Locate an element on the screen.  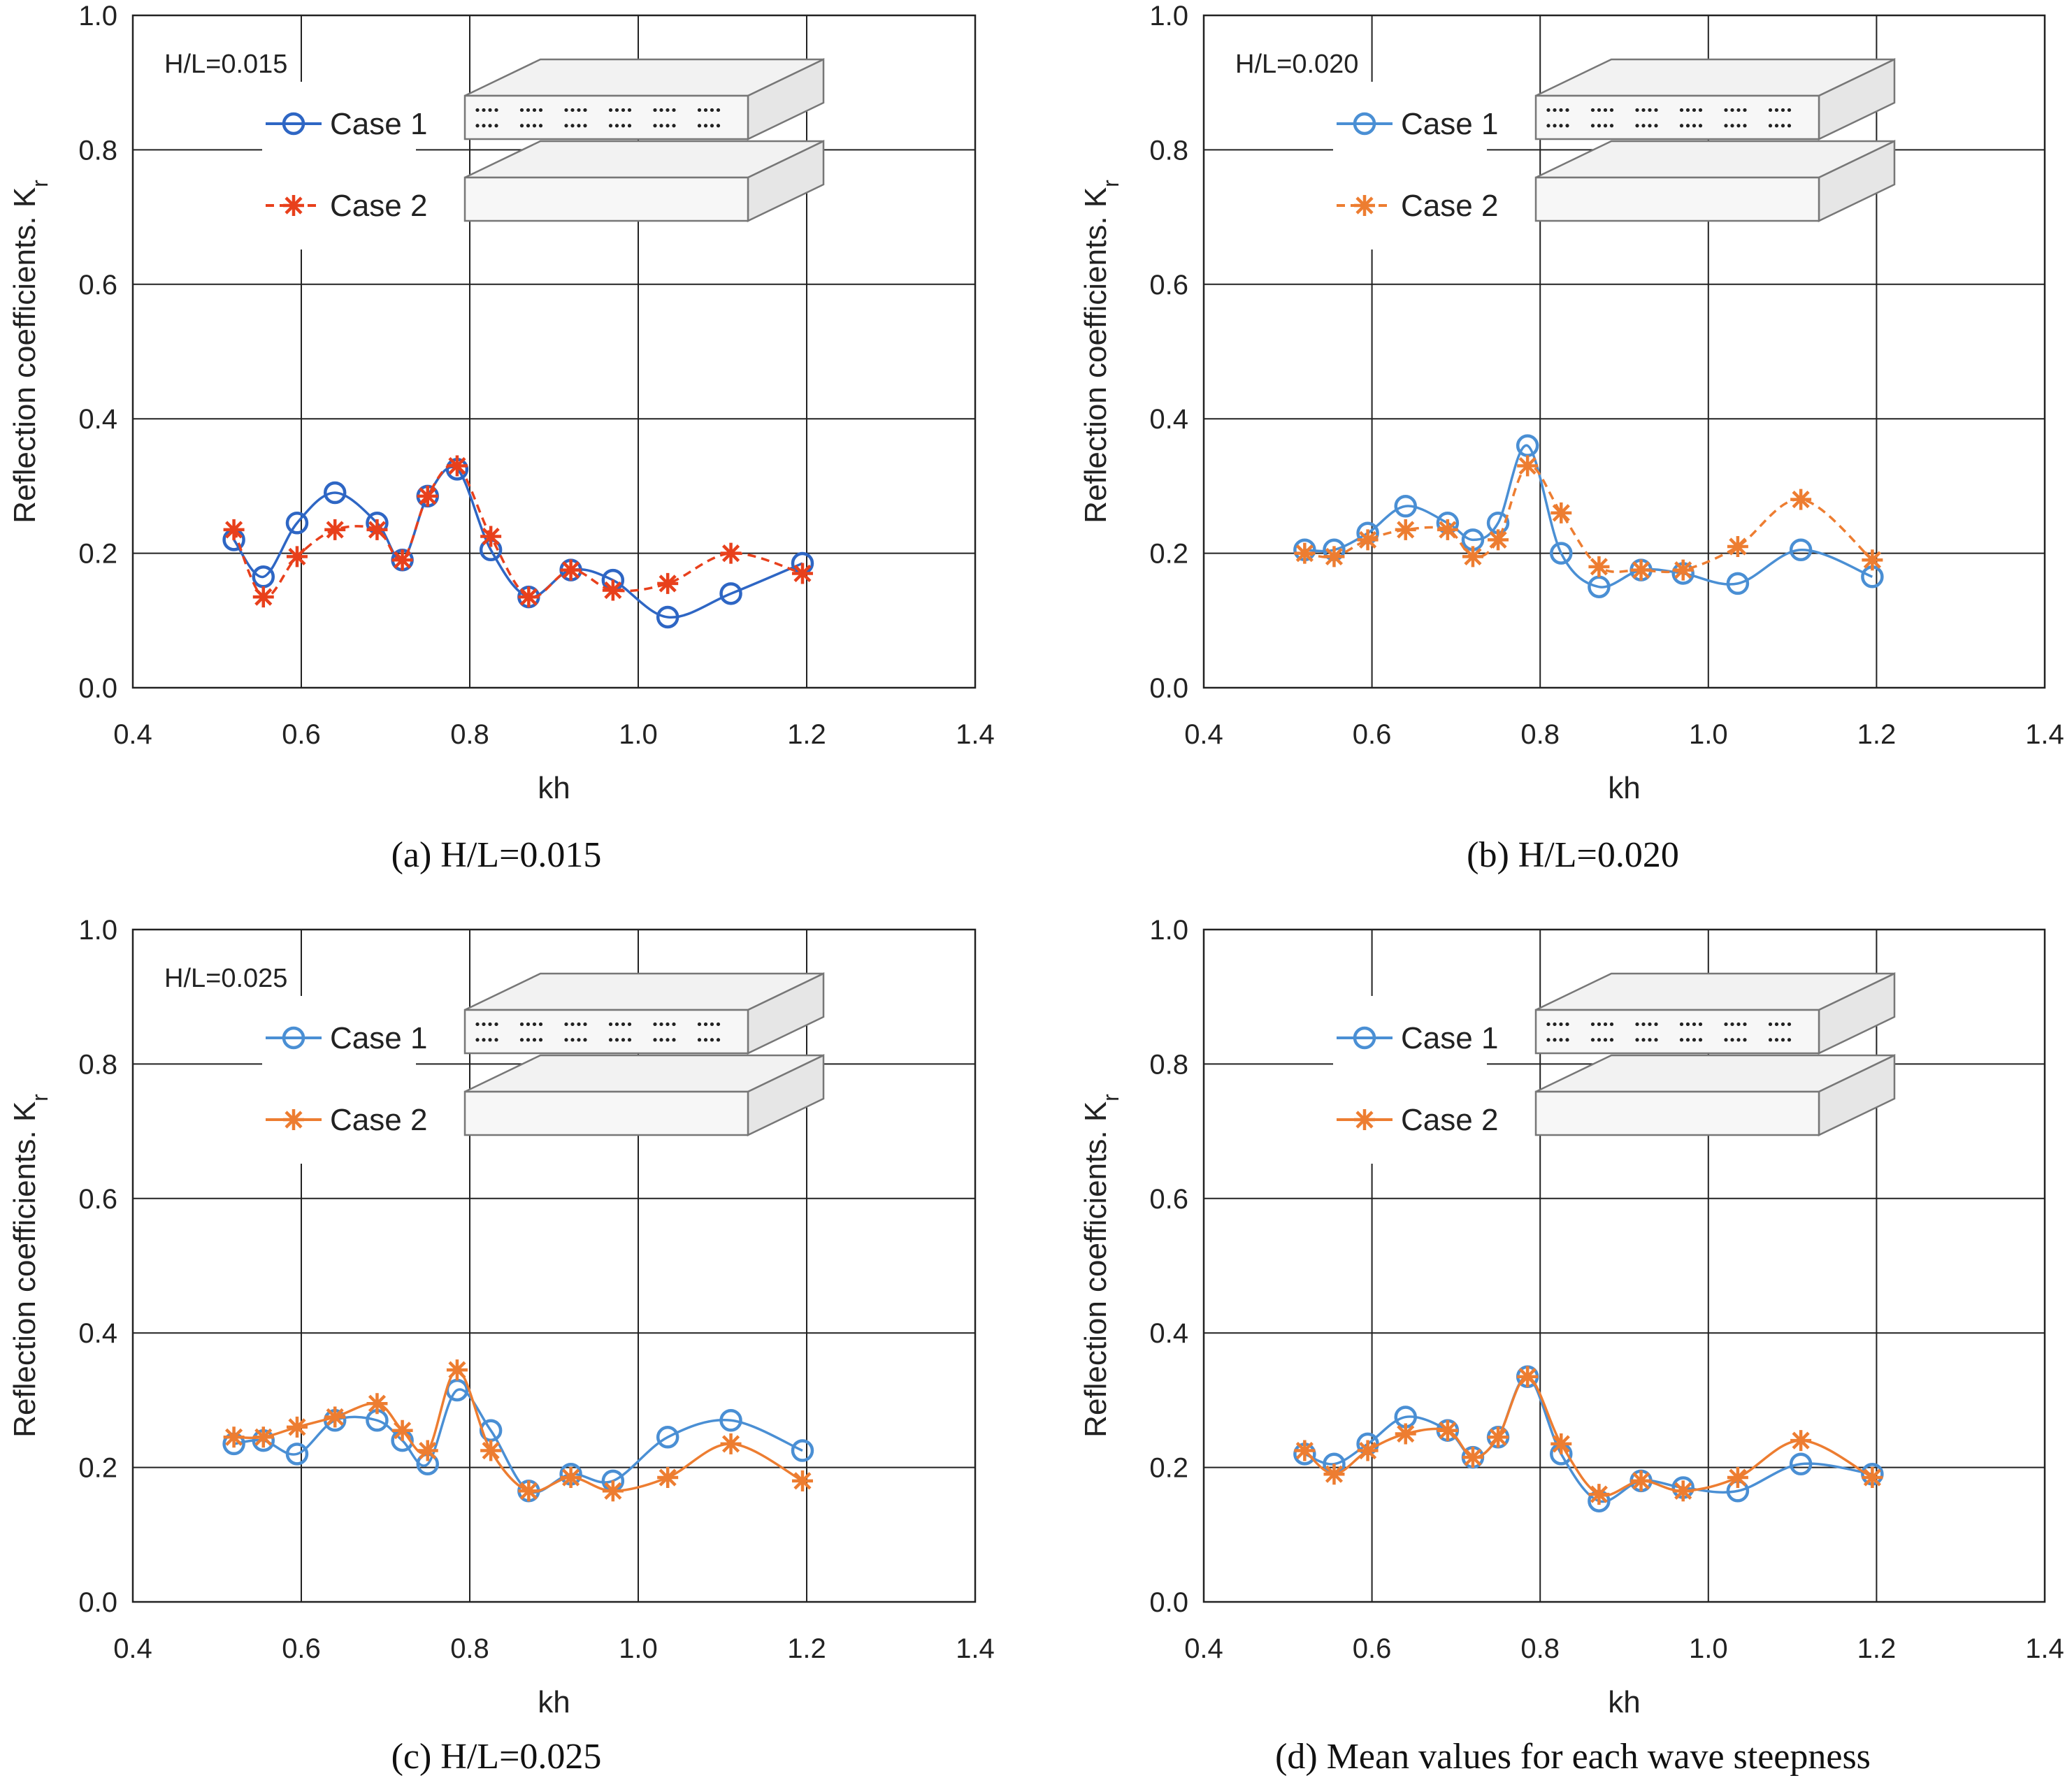
y-axis-label-subscript: r is located at coordinates (39, 183).